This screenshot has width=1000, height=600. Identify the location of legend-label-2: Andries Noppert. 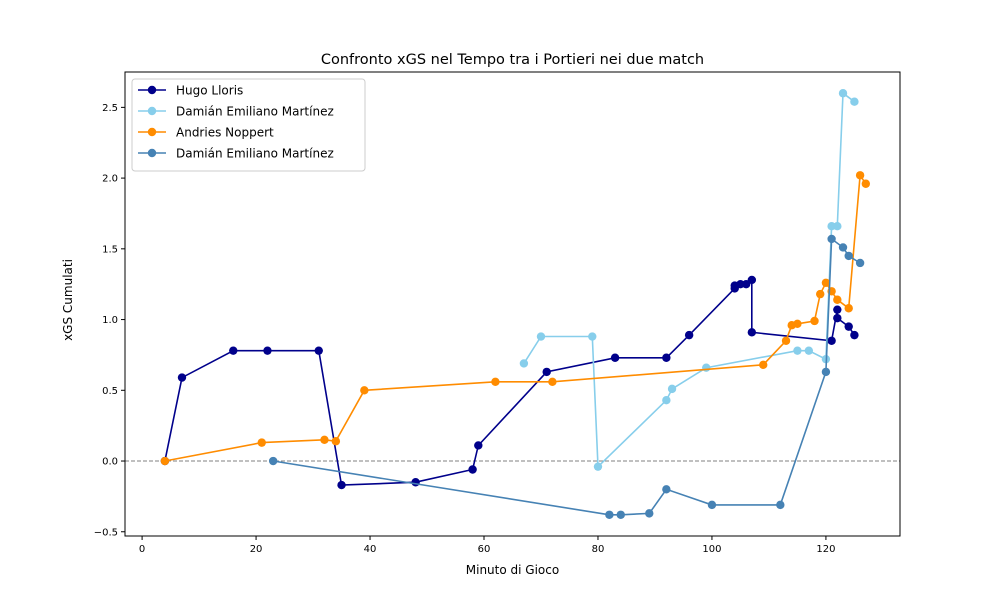
(225, 133).